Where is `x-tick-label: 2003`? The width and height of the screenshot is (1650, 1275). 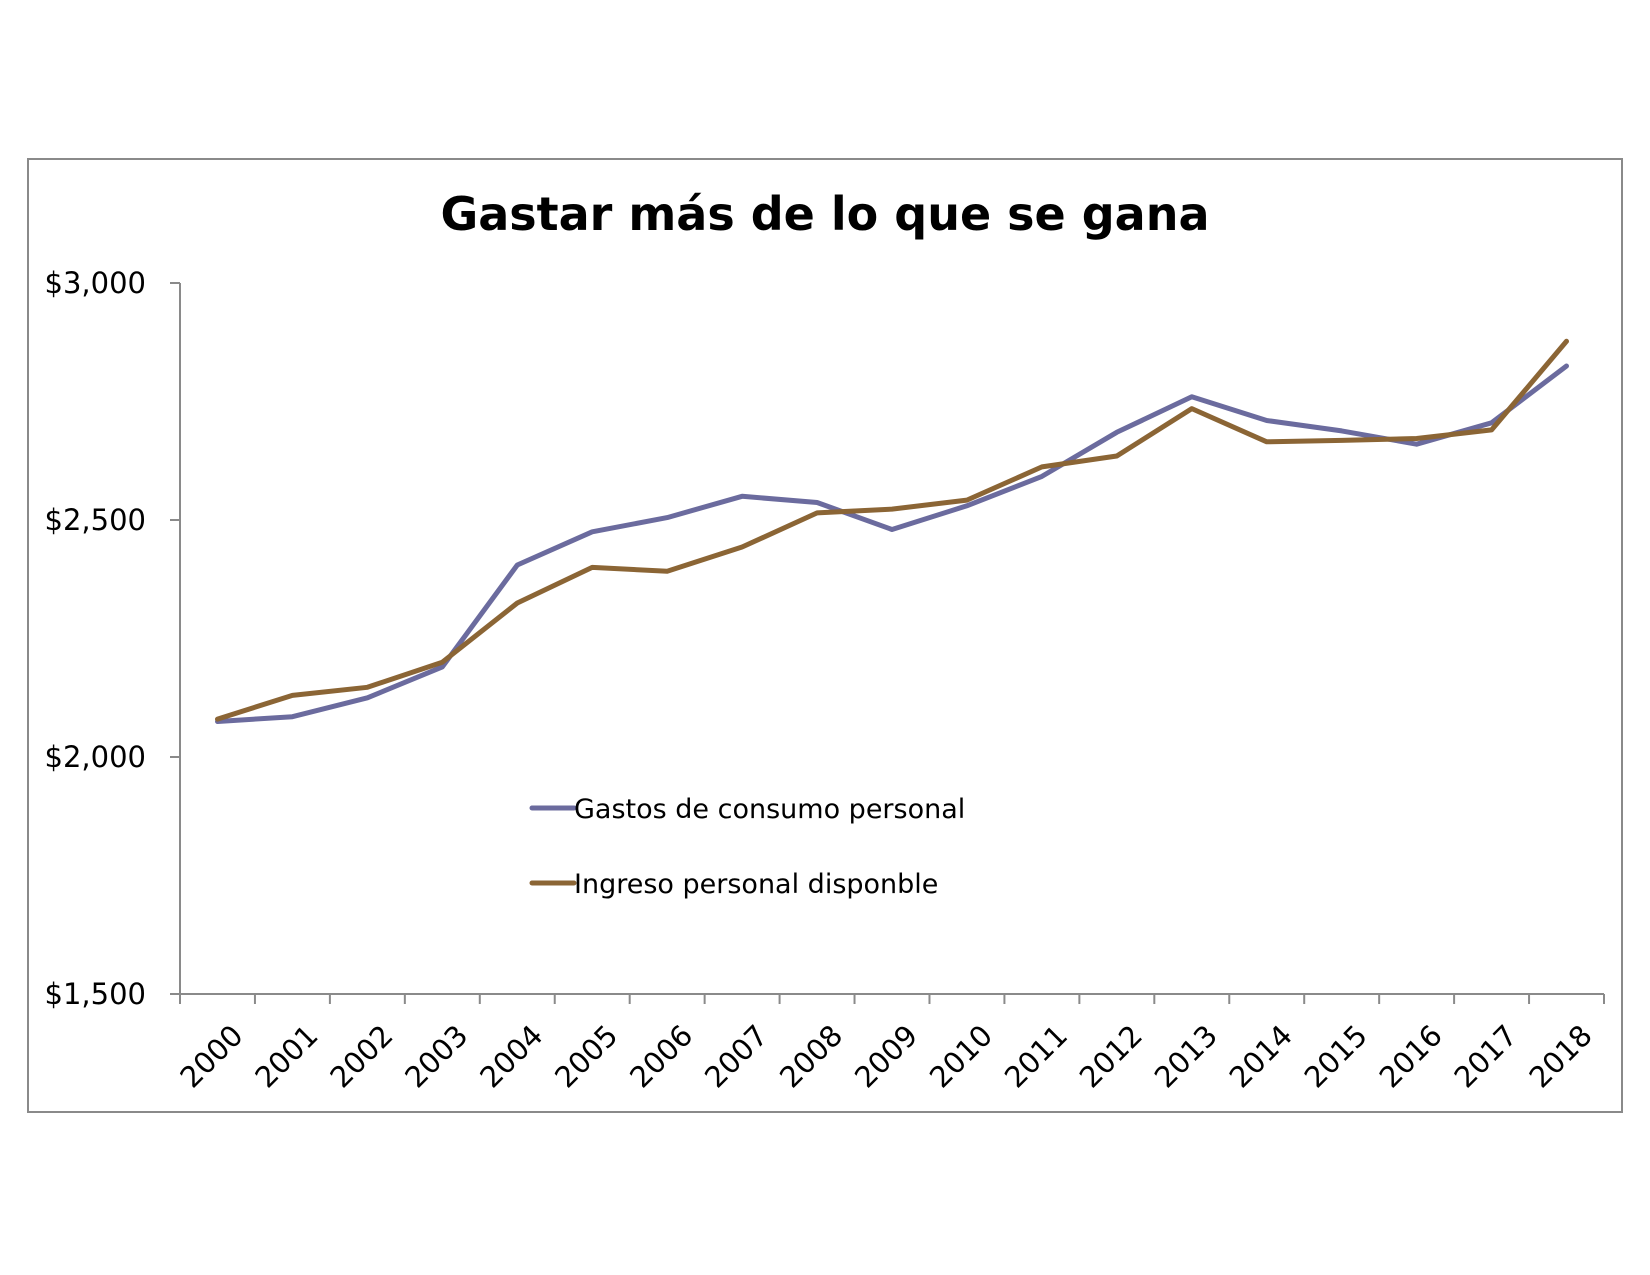
x-tick-label: 2003 is located at coordinates (436, 1056).